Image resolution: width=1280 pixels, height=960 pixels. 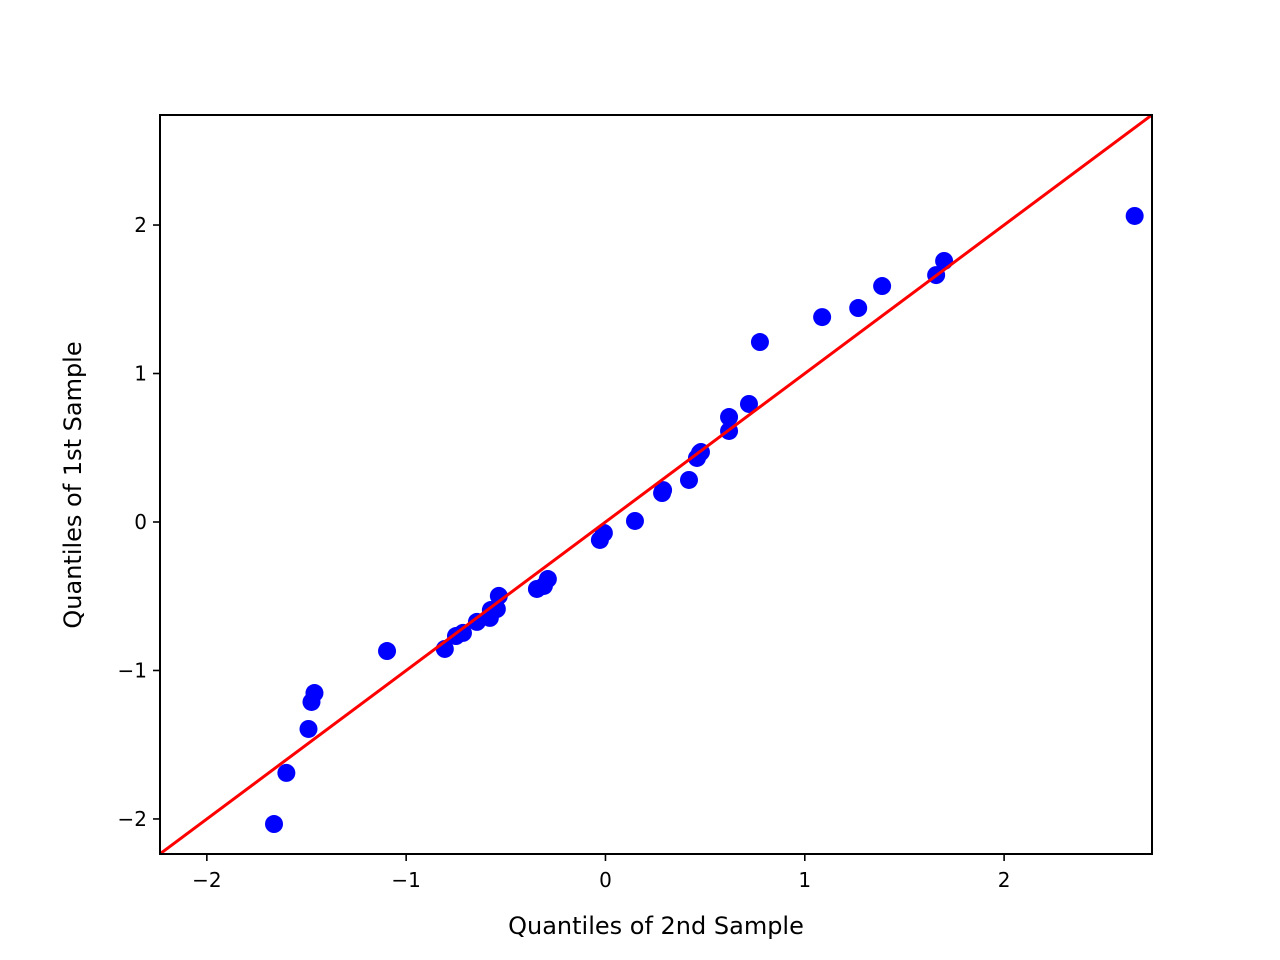 I want to click on y-tick-label: 1, so click(x=140, y=374).